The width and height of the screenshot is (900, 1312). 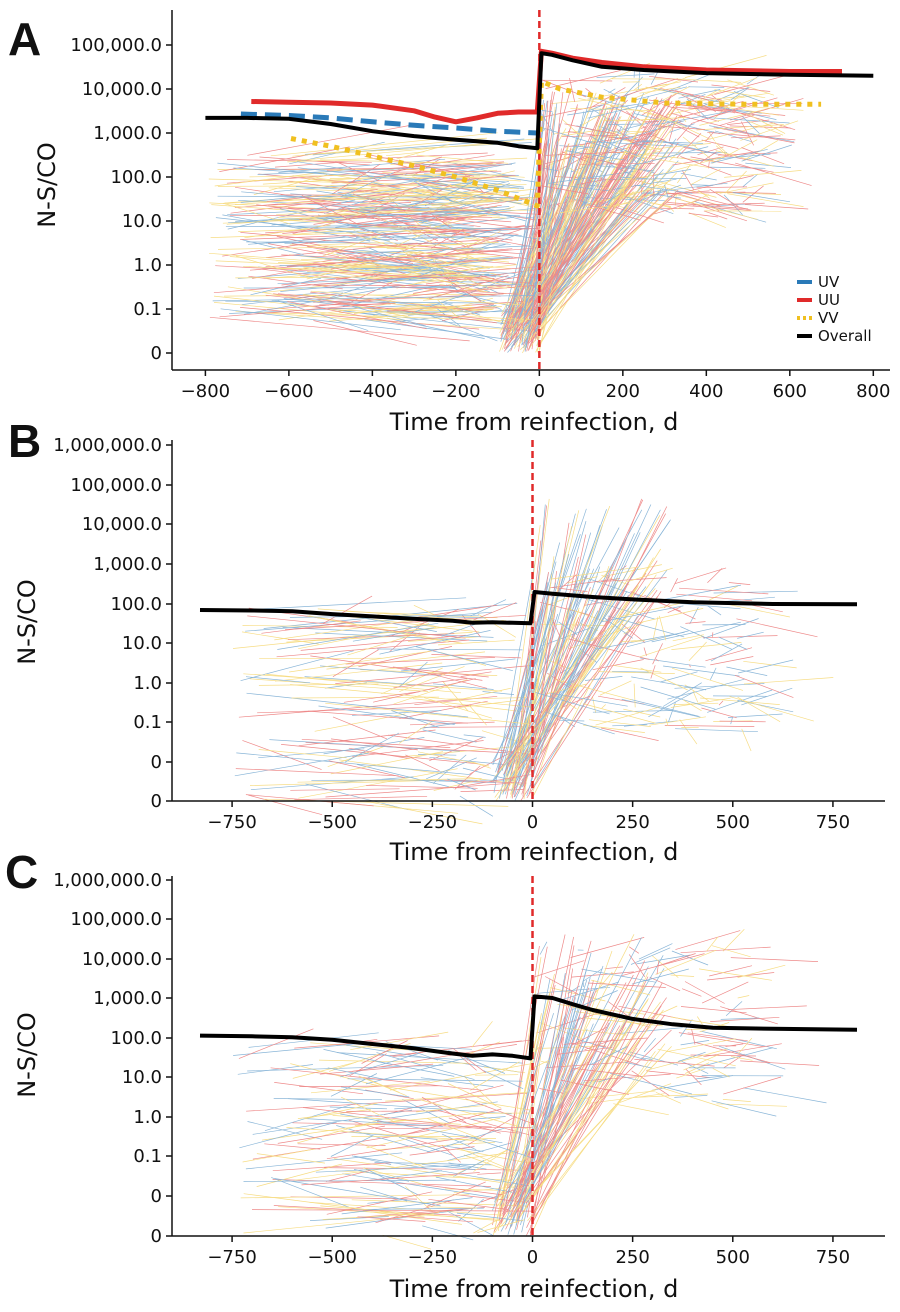 What do you see at coordinates (623, 391) in the screenshot?
I see `x-tick-label: 200` at bounding box center [623, 391].